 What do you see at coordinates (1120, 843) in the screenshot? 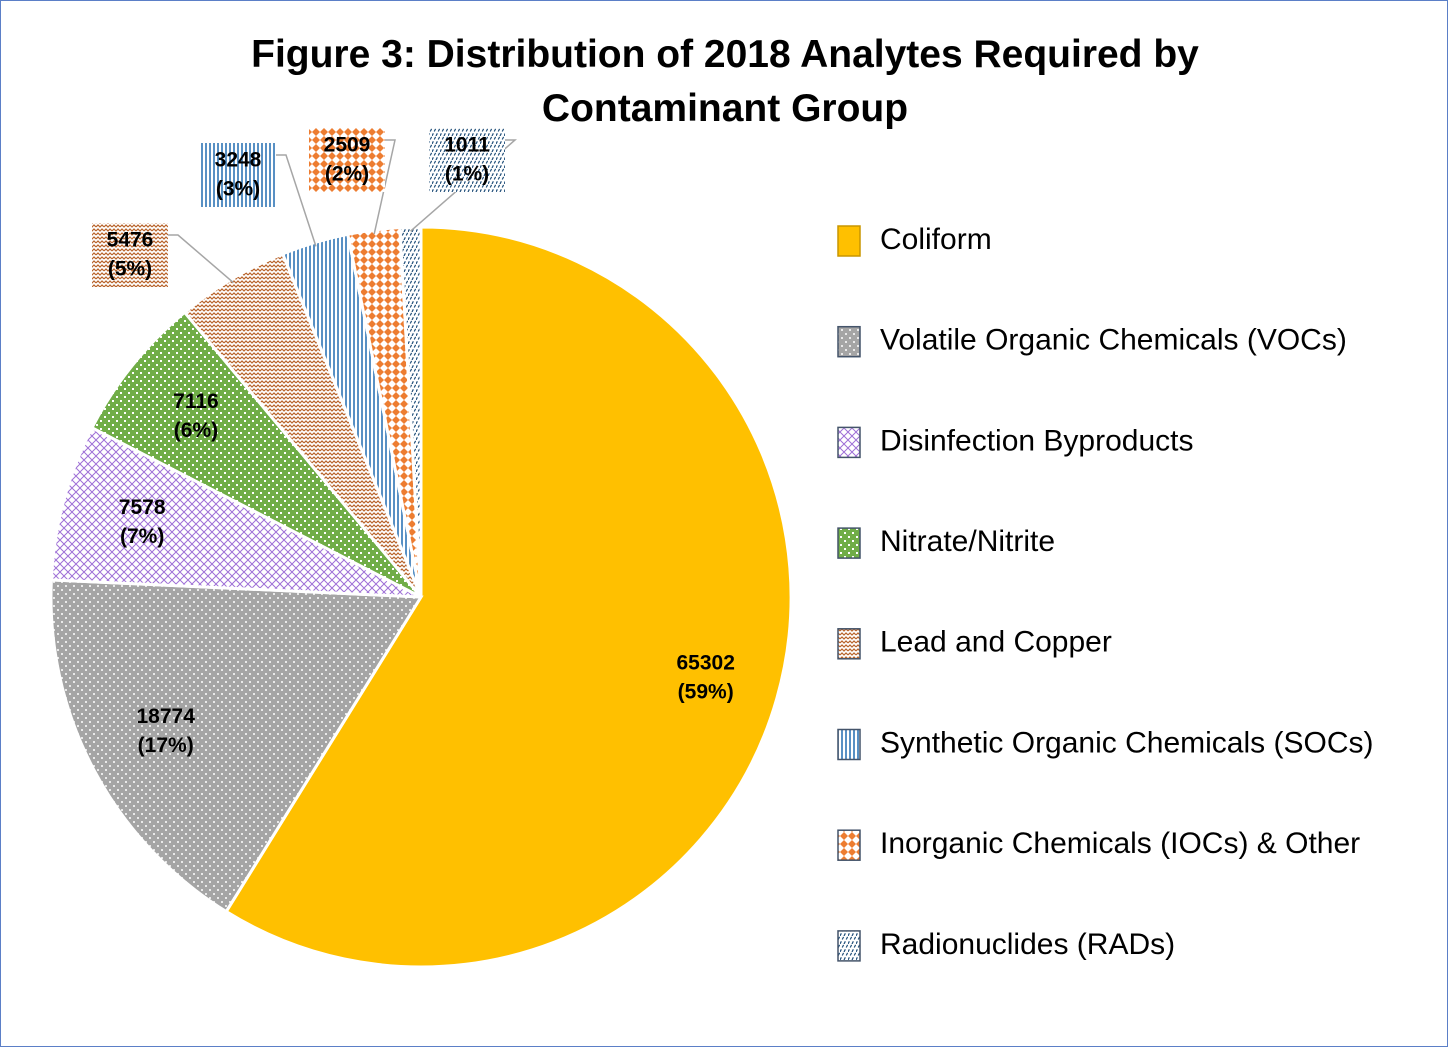
I see `legend-label: Inorganic Chemicals (IOCs) & Other` at bounding box center [1120, 843].